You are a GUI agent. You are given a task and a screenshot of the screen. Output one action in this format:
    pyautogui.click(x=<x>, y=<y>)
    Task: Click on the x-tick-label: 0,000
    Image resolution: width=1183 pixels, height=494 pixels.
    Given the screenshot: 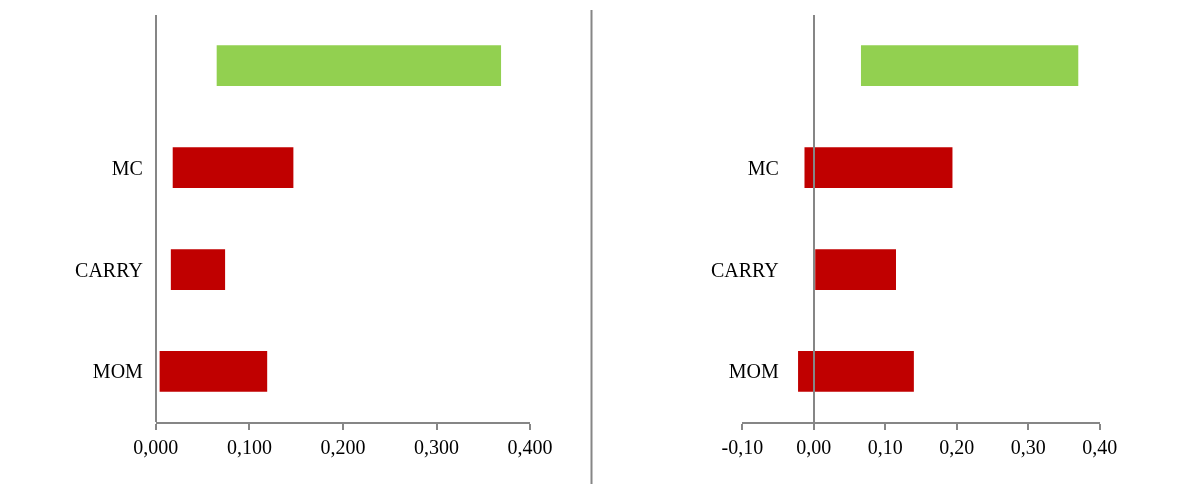 What is the action you would take?
    pyautogui.click(x=156, y=447)
    